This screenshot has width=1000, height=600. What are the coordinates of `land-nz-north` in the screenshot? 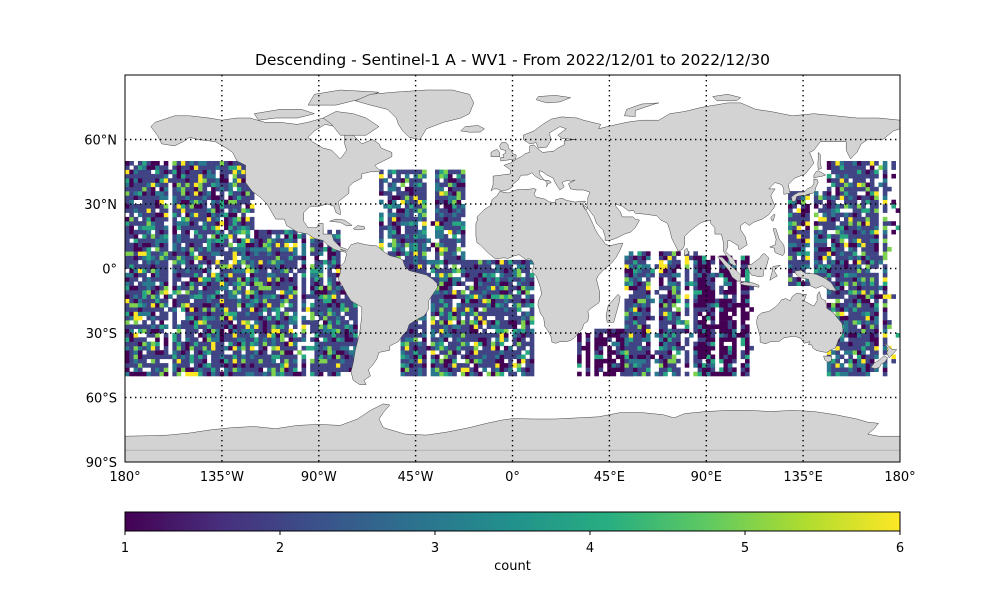 It's located at (891, 350).